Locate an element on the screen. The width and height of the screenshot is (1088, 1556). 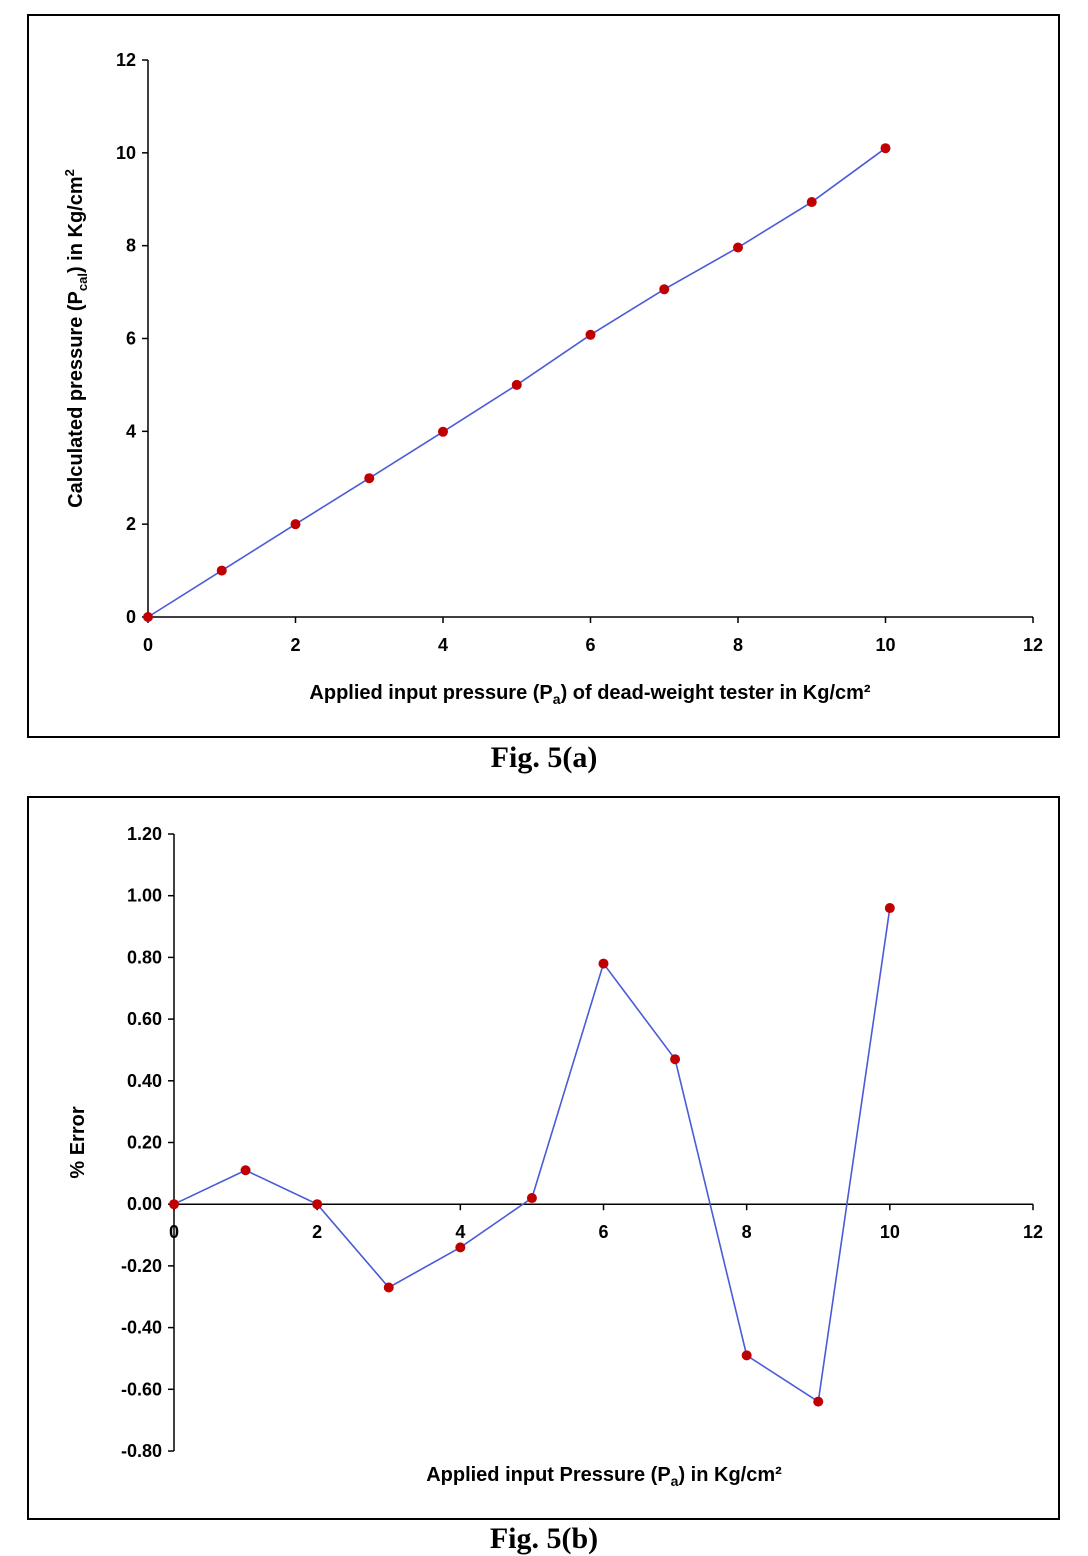
y-axis-title-prefix: Calculated pressure (P is located at coordinates (76, 399).